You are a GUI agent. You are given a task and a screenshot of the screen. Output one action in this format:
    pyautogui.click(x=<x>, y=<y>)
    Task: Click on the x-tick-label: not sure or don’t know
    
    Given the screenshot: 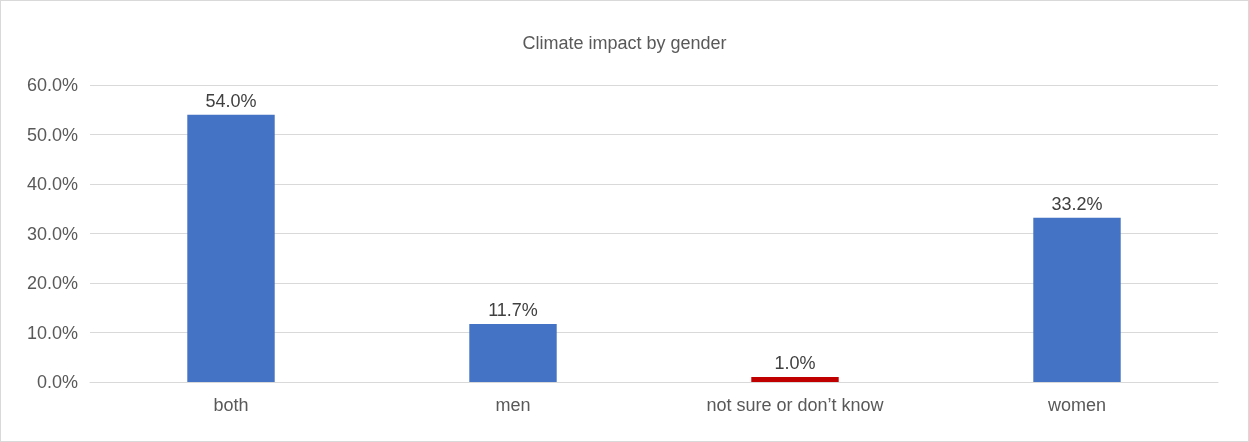 What is the action you would take?
    pyautogui.click(x=795, y=405)
    